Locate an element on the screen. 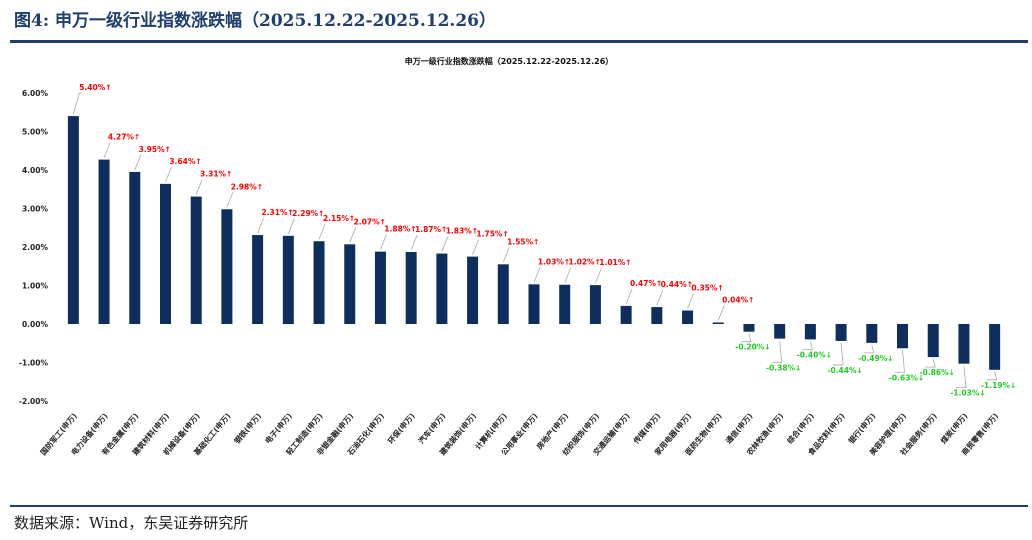 The image size is (1032, 540). data-label: -0.38%↓ is located at coordinates (783, 368).